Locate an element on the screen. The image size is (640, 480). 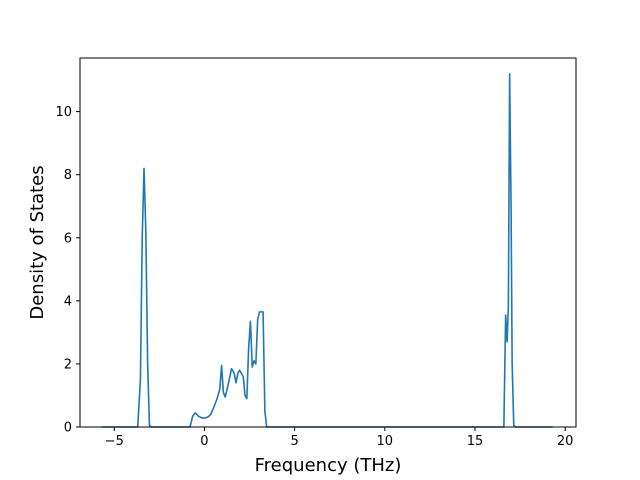
x-tick-label: 15 is located at coordinates (475, 441).